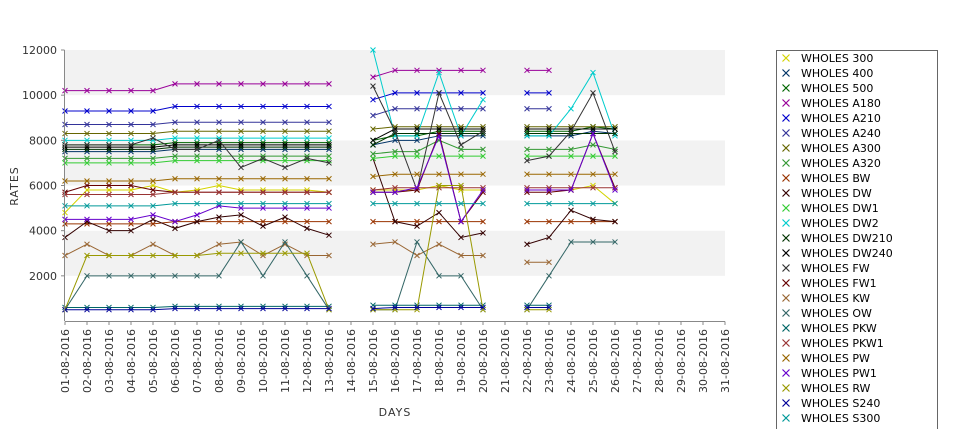 Image resolution: width=975 pixels, height=429 pixels. What do you see at coordinates (417, 361) in the screenshot?
I see `x-tick-label: 17-08-2016` at bounding box center [417, 361].